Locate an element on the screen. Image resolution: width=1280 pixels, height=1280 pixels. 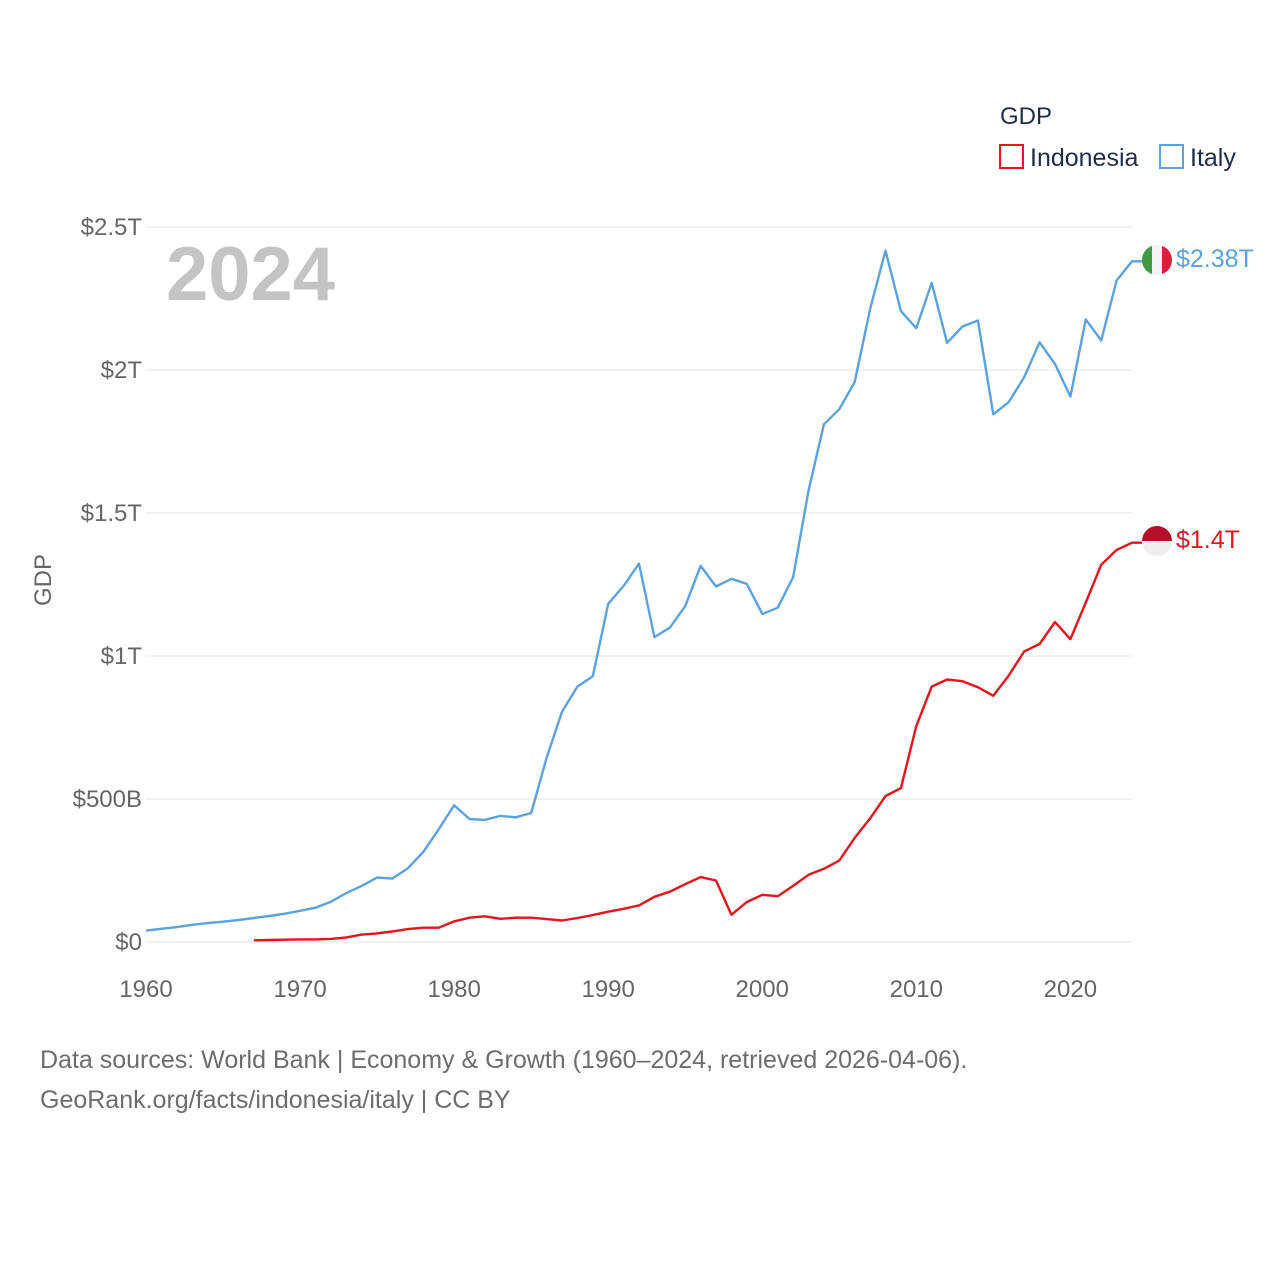
y-tick-label: $2.5T is located at coordinates (112, 227).